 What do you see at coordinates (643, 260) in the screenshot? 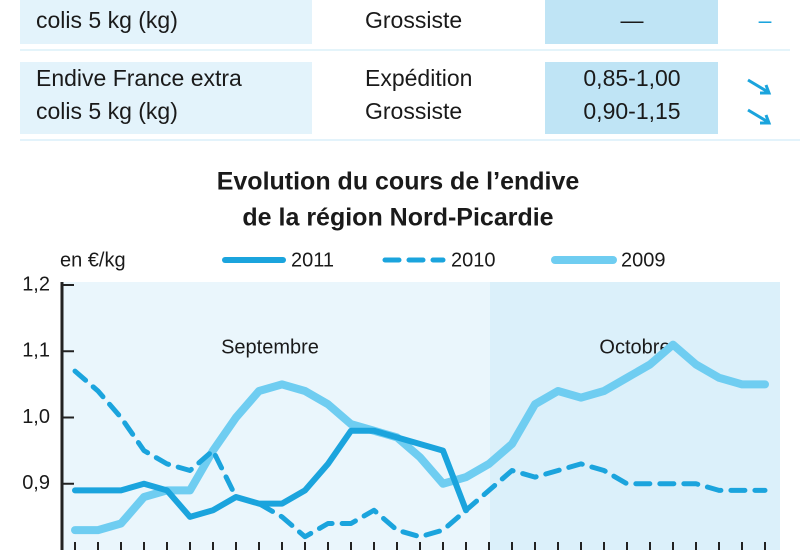
I see `legend-label: 2009` at bounding box center [643, 260].